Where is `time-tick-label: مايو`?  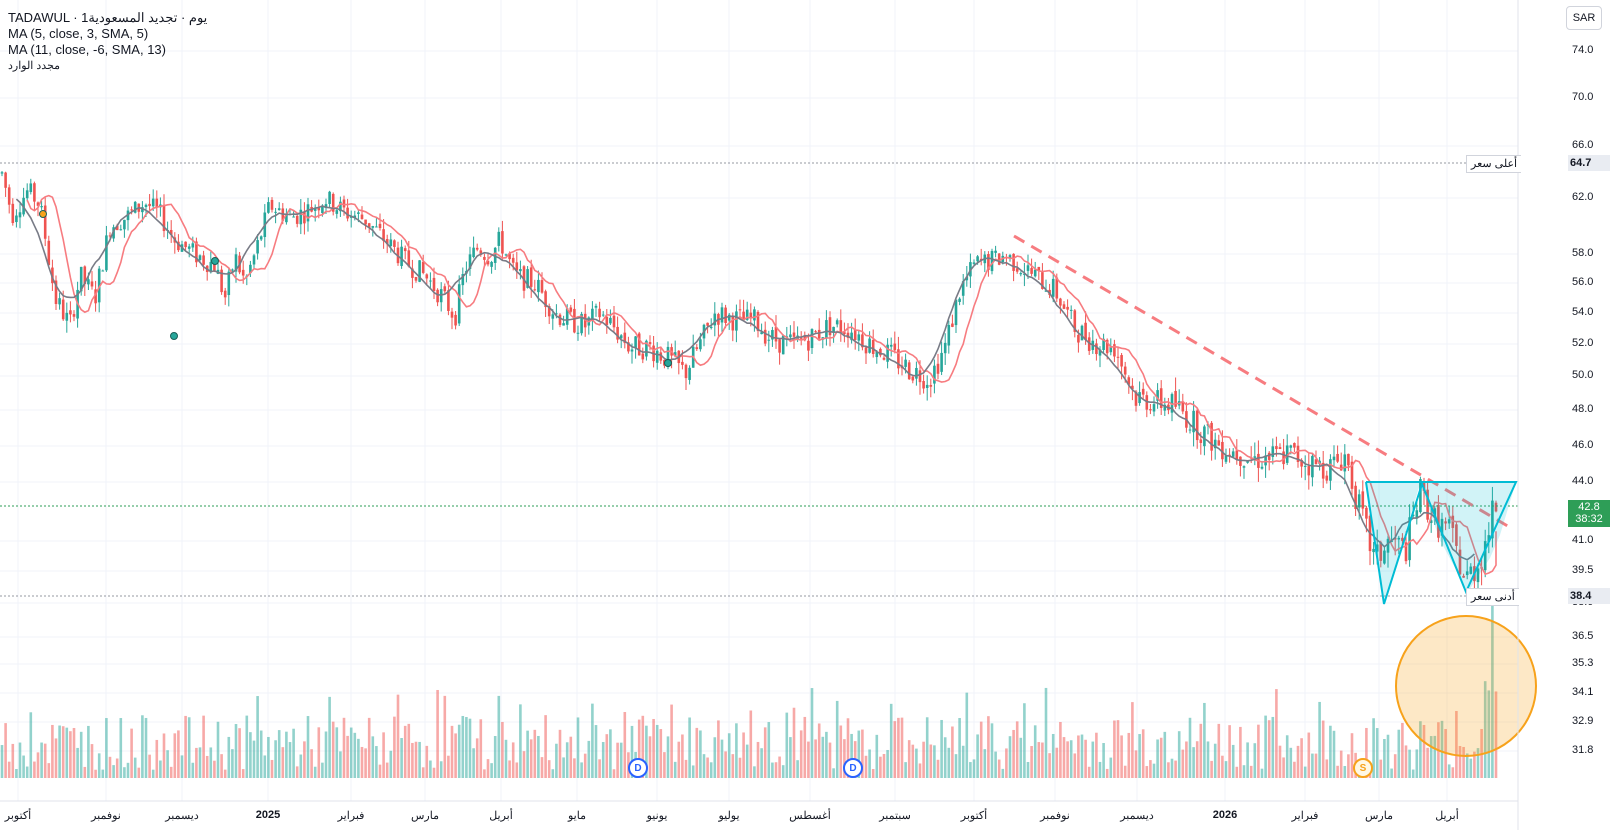 time-tick-label: مايو is located at coordinates (577, 816).